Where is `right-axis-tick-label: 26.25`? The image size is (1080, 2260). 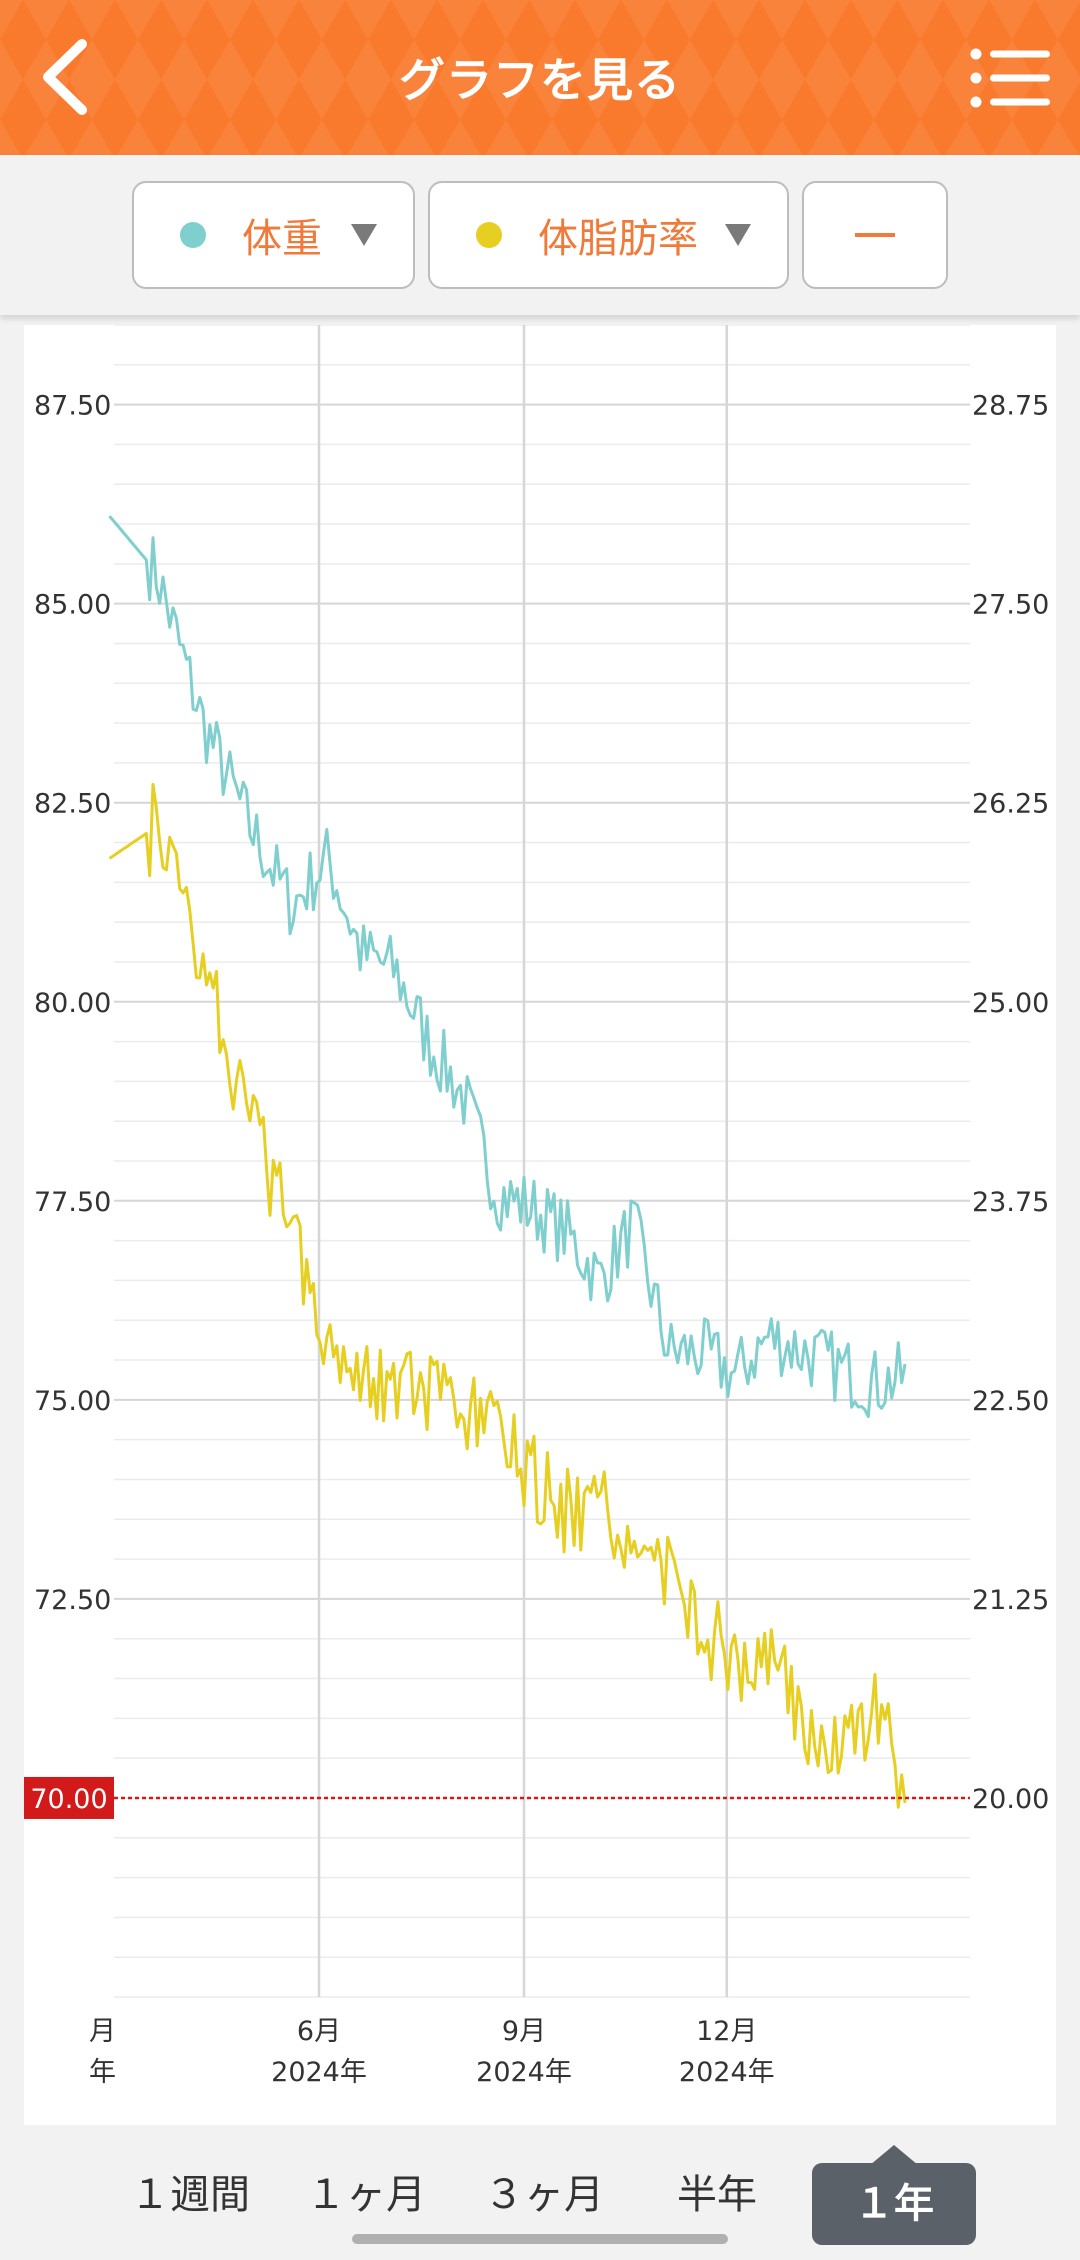 right-axis-tick-label: 26.25 is located at coordinates (1010, 804).